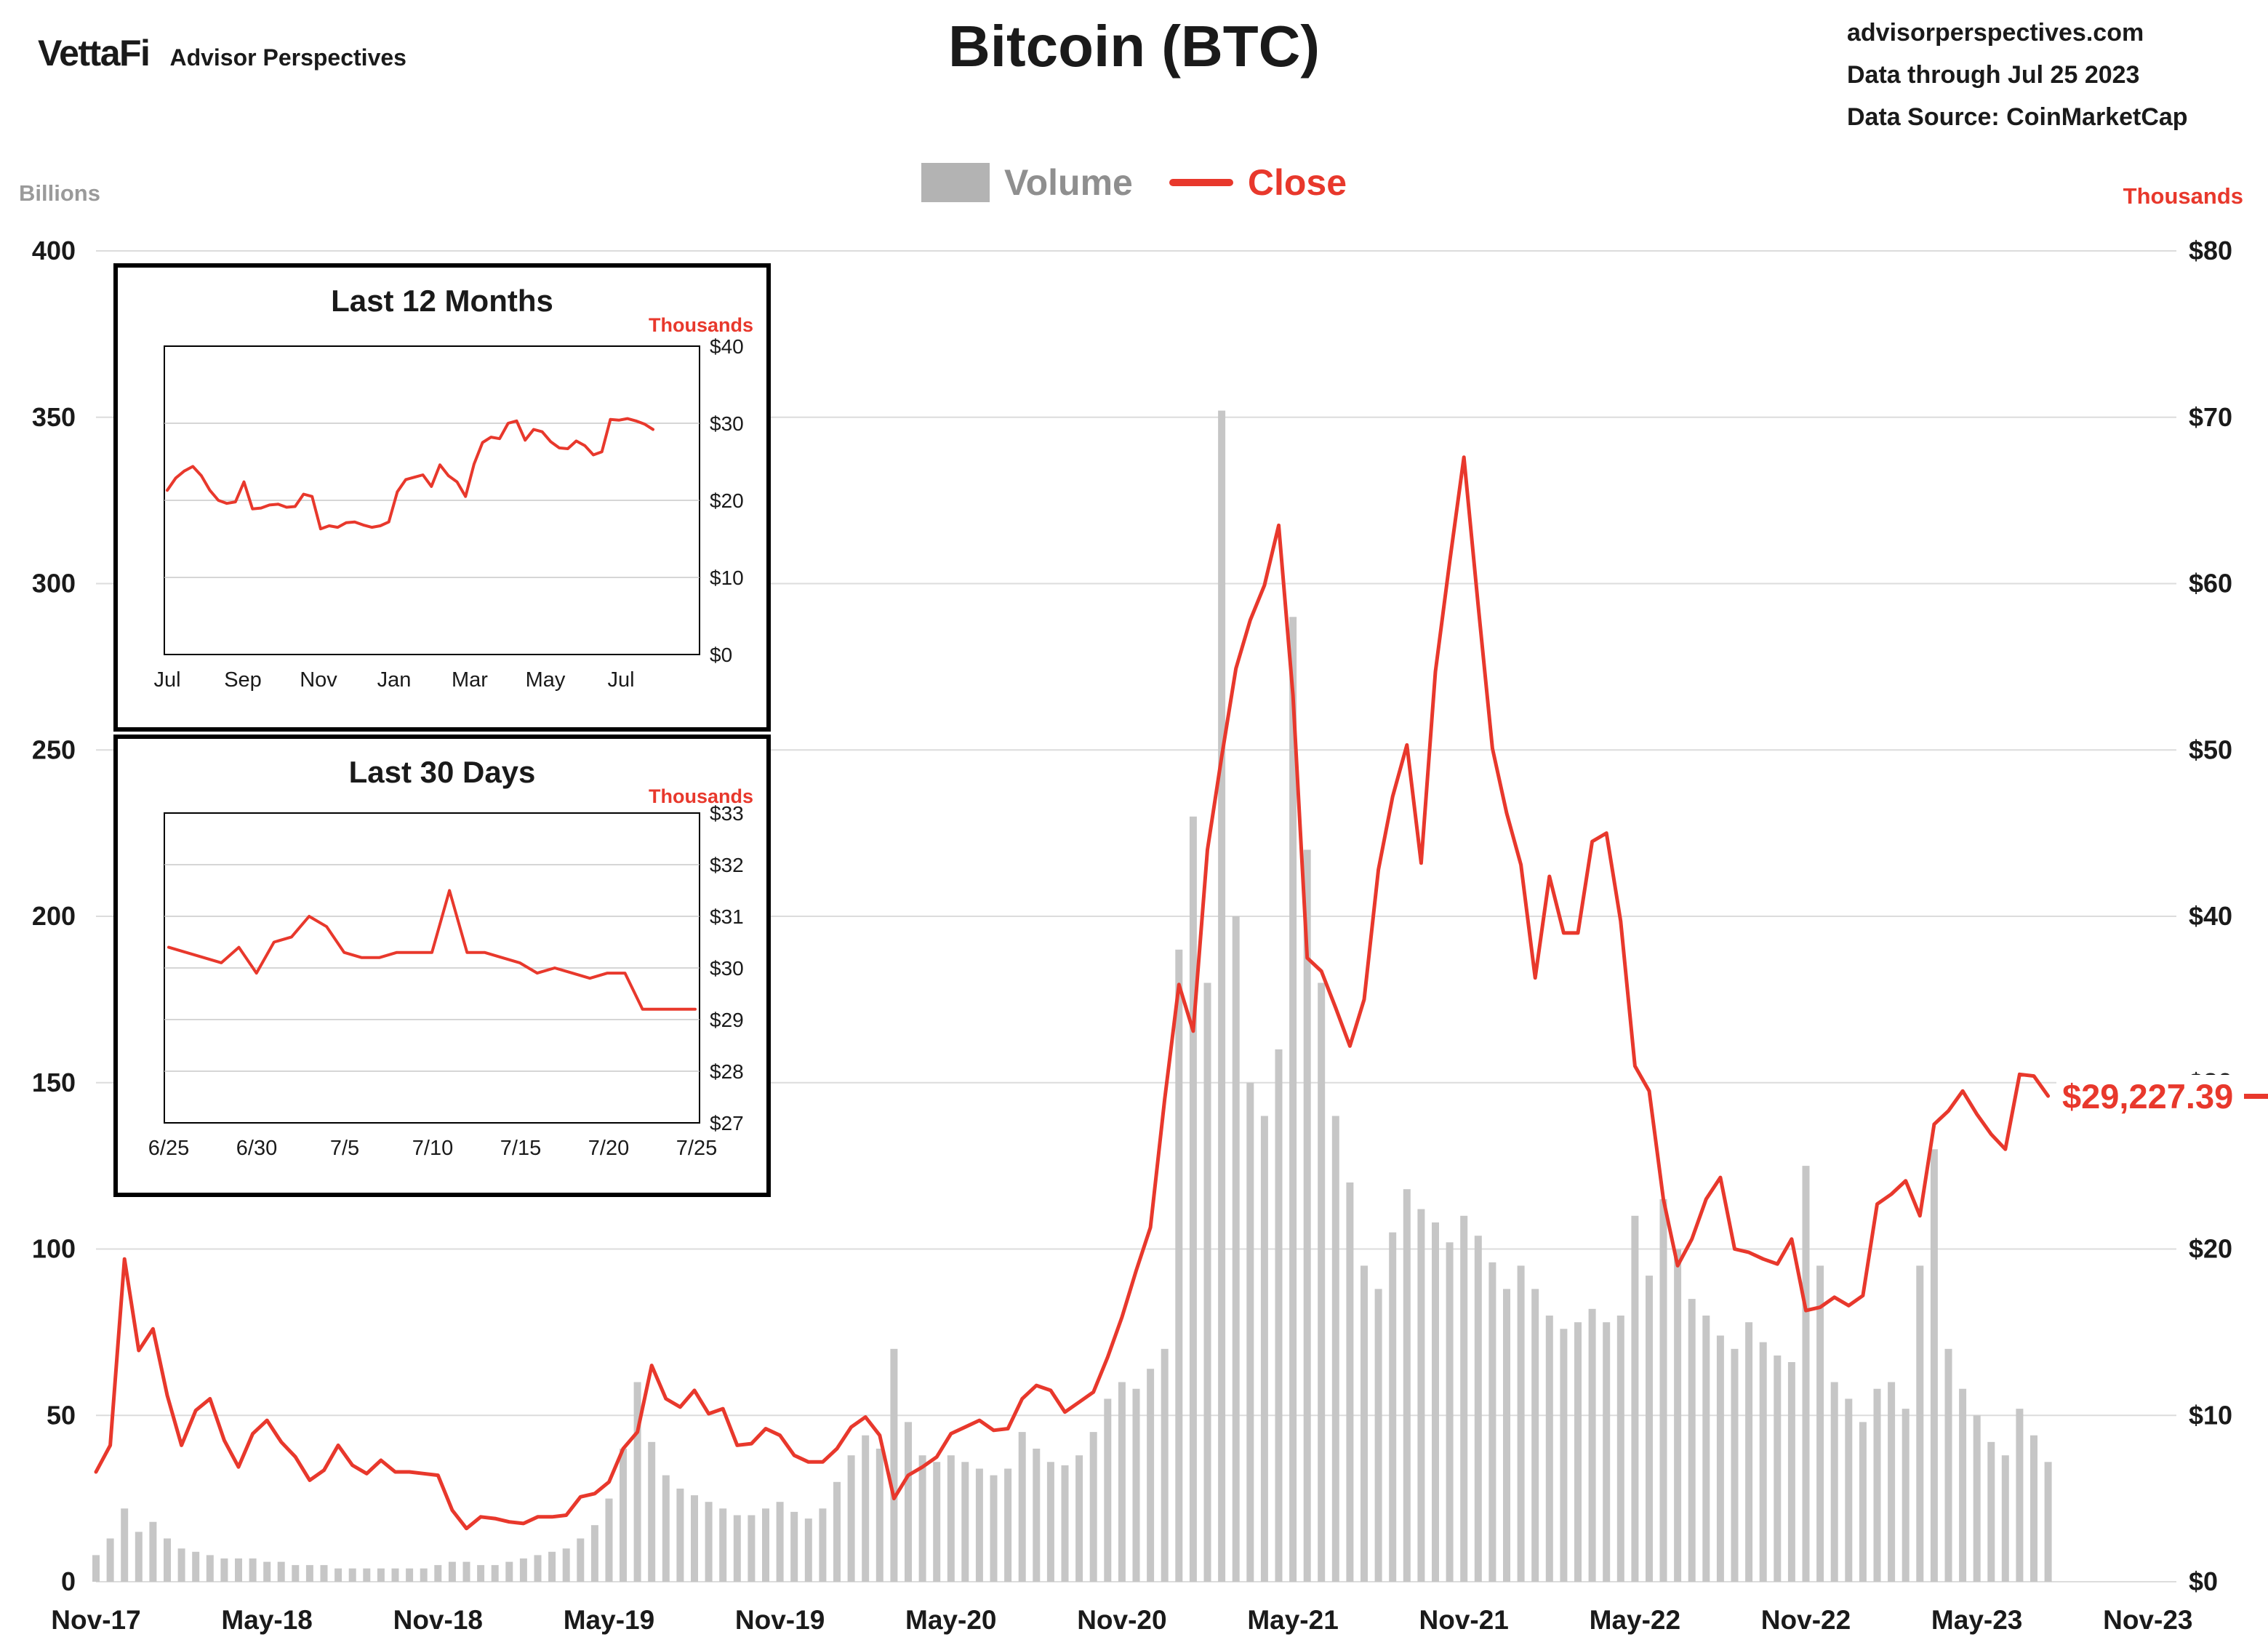  What do you see at coordinates (394, 680) in the screenshot?
I see `inset-x-tick: Jan` at bounding box center [394, 680].